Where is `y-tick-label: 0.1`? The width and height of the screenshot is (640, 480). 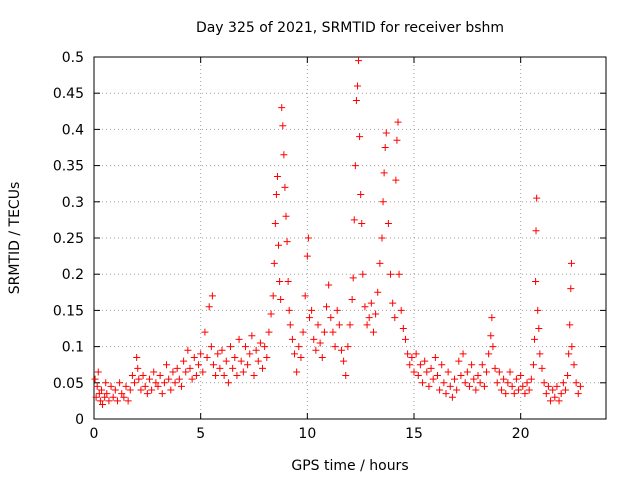
y-tick-label: 0.1 is located at coordinates (73, 348).